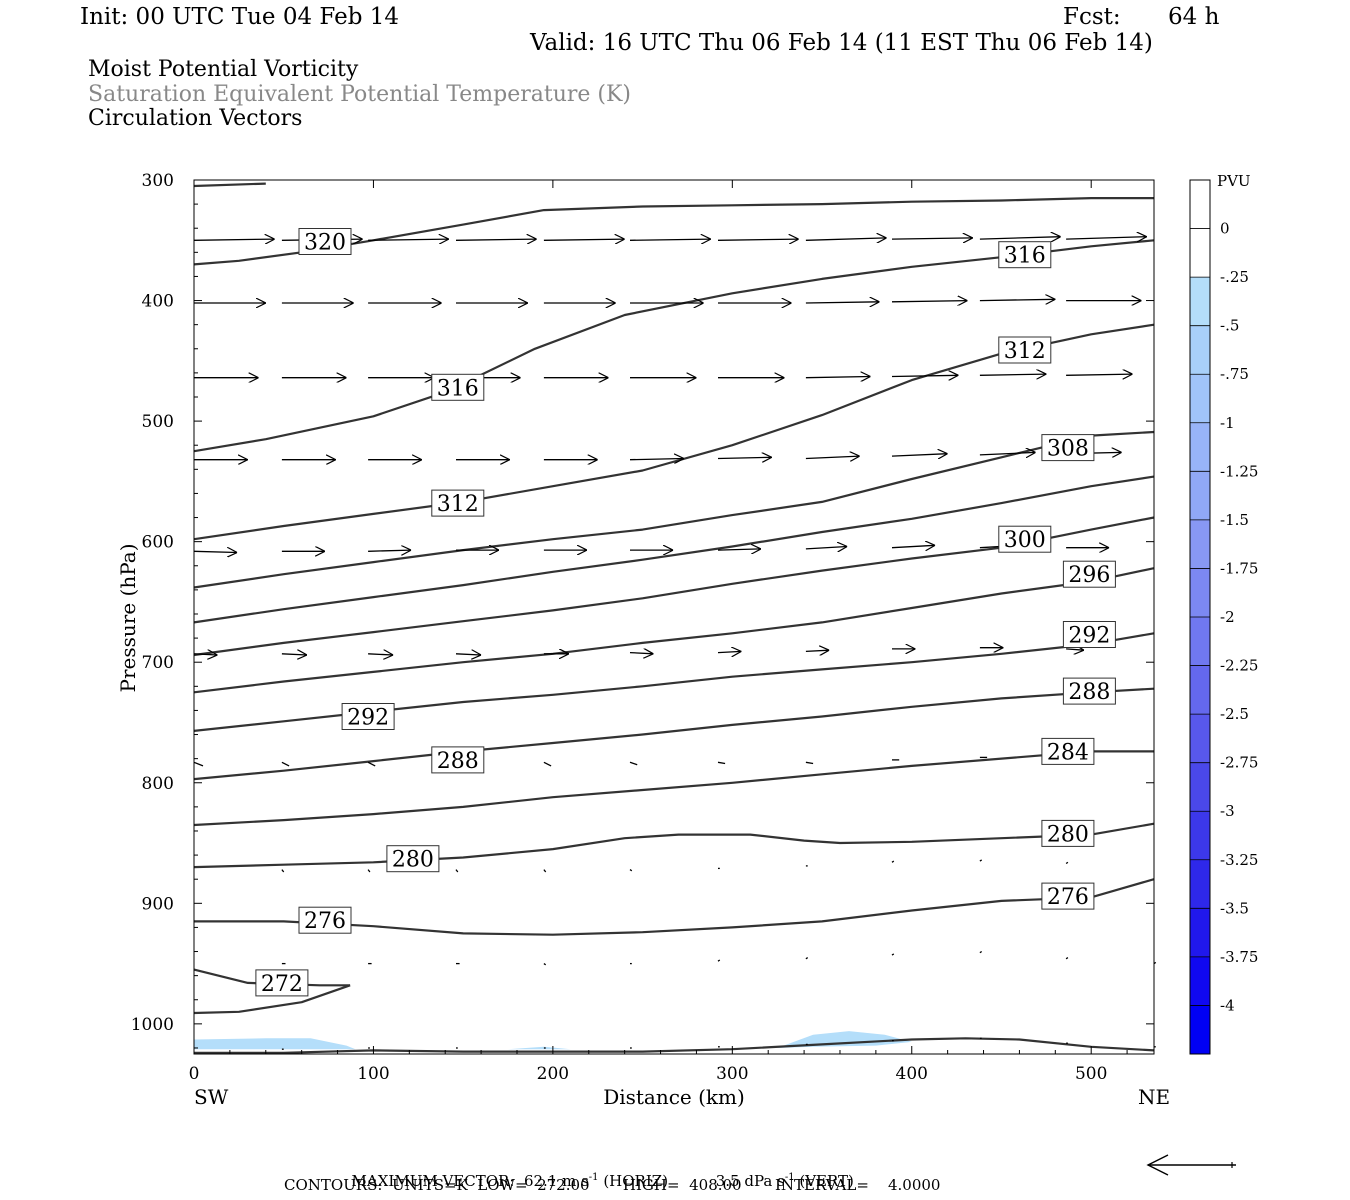  Describe the element at coordinates (223, 69) in the screenshot. I see `title-mpv: Moist Potential Vorticity` at that location.